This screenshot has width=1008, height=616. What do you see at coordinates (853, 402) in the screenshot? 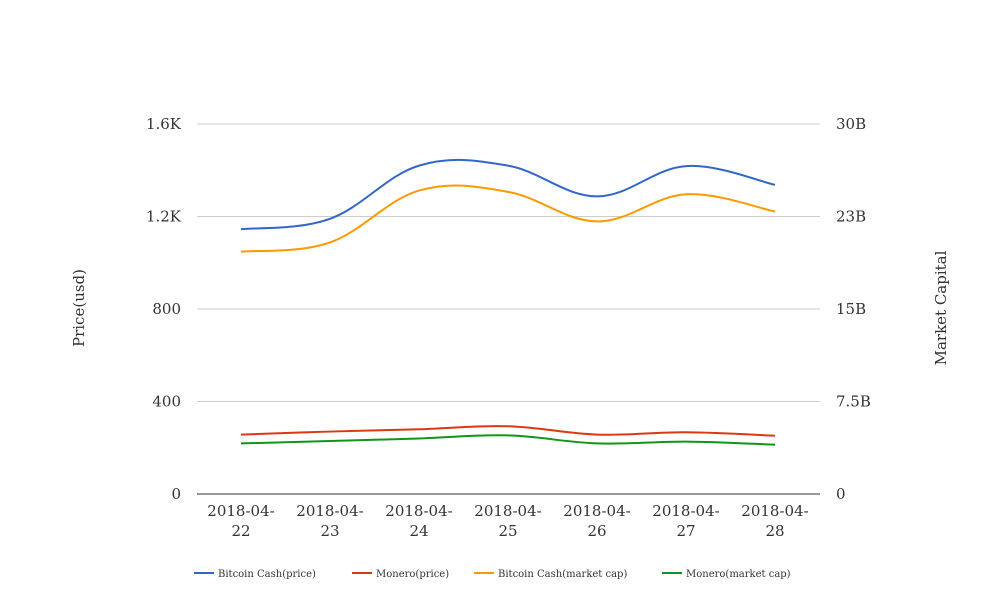
I see `right-y-tick-label: 7.5B` at bounding box center [853, 402].